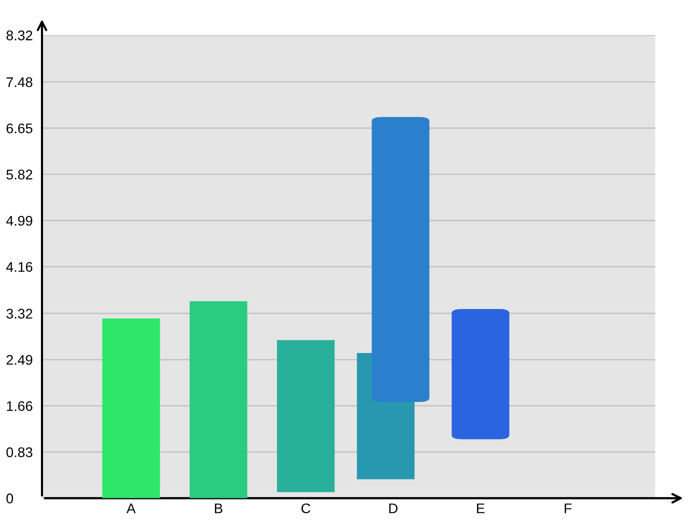 This screenshot has height=525, width=700. I want to click on x-tick-label: E, so click(481, 509).